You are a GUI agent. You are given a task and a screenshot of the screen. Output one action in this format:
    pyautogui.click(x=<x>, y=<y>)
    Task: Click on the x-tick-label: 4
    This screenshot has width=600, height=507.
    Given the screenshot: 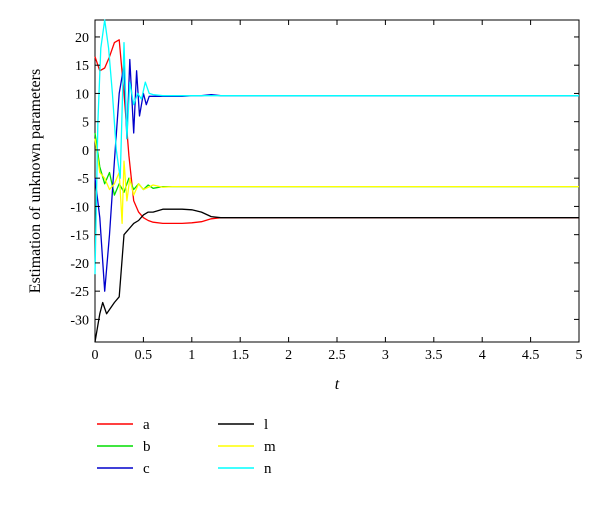 What is the action you would take?
    pyautogui.click(x=482, y=355)
    